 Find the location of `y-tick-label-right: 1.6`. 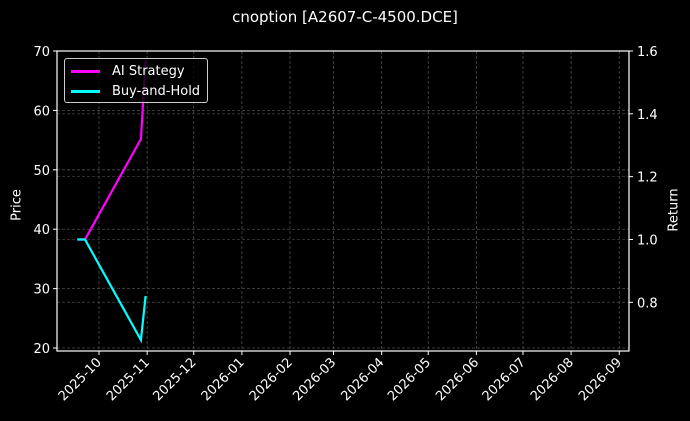

y-tick-label-right: 1.6 is located at coordinates (647, 52).